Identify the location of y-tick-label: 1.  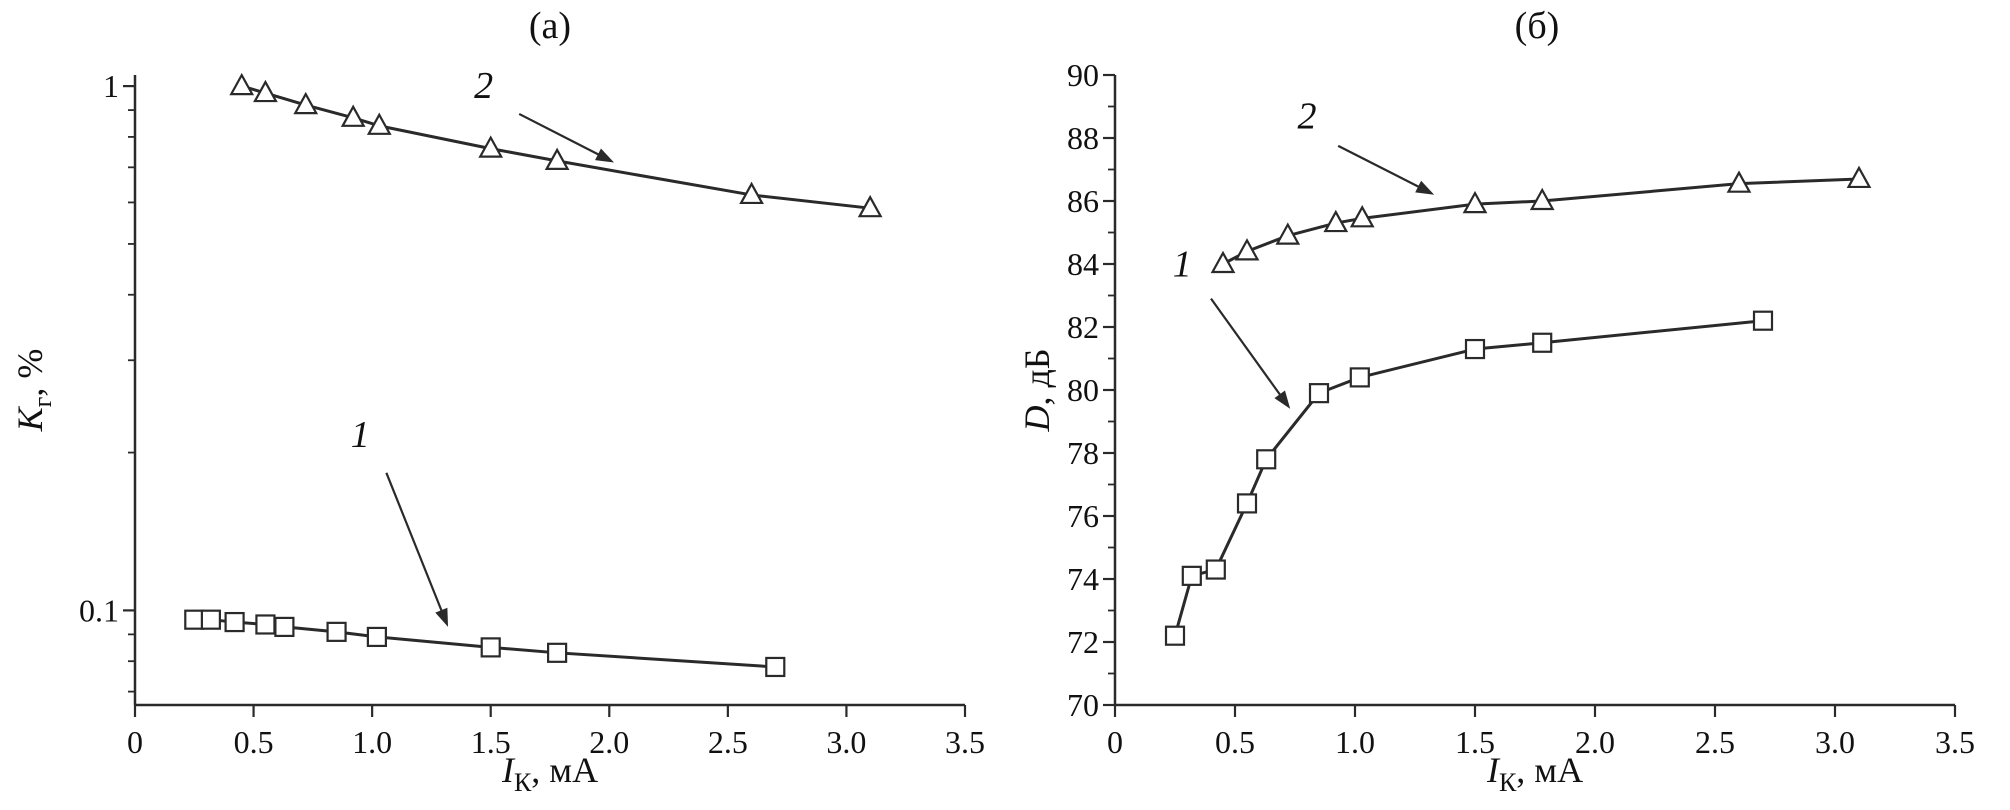
(111, 86).